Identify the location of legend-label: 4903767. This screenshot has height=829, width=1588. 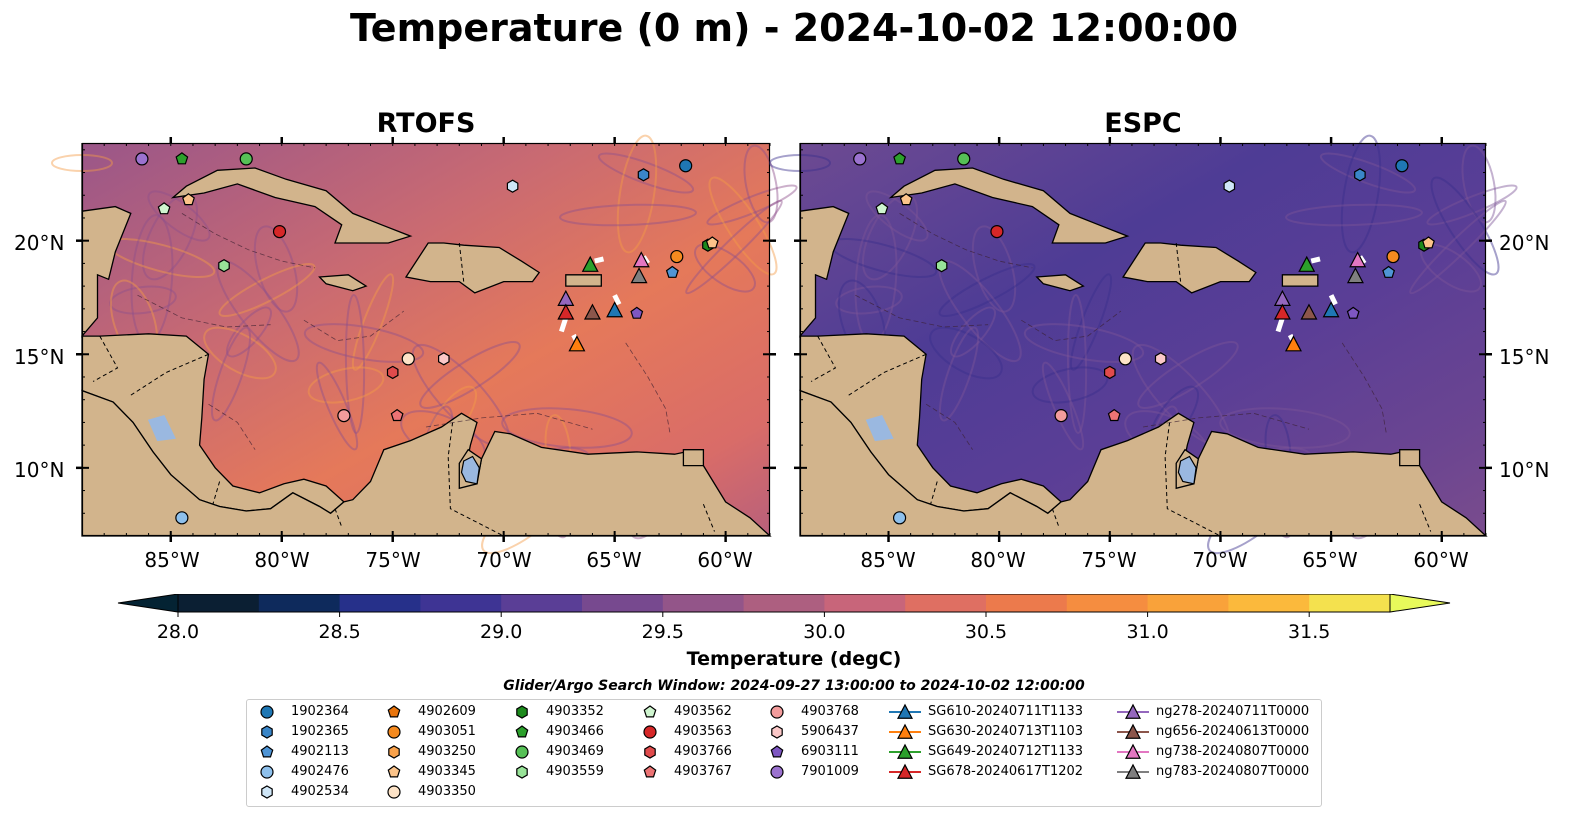
(703, 771).